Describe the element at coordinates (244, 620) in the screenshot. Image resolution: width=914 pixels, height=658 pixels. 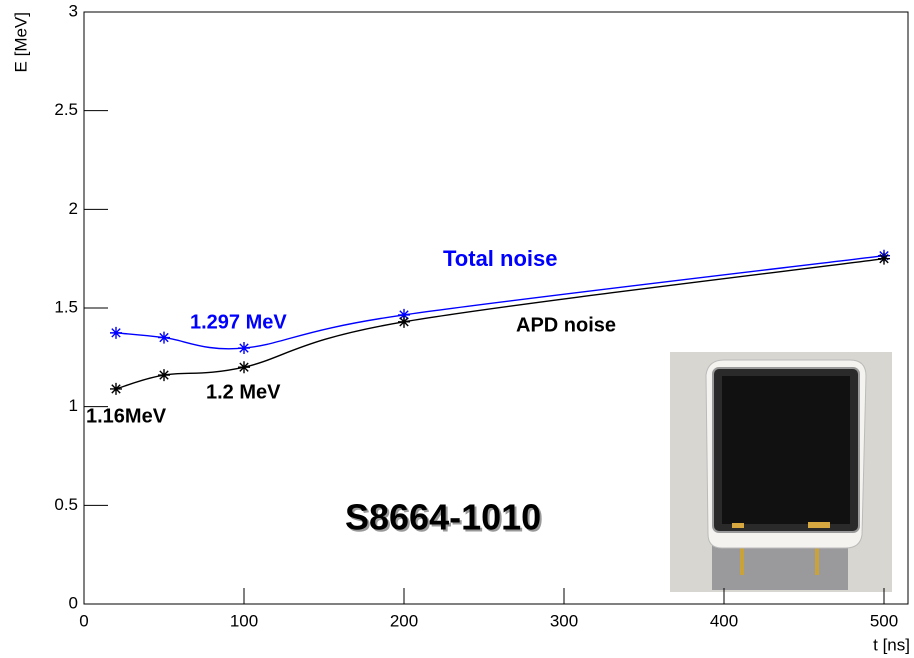
I see `x-tick-label: 100` at that location.